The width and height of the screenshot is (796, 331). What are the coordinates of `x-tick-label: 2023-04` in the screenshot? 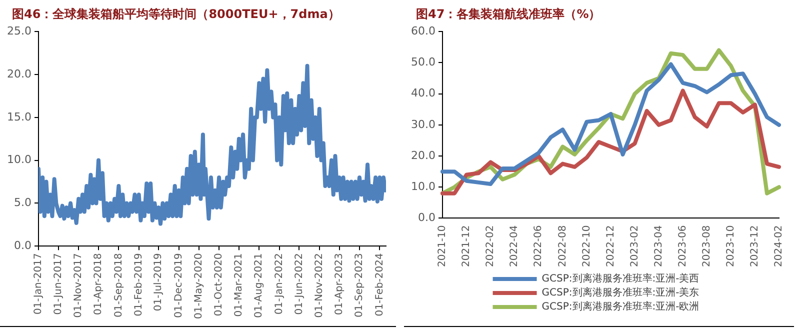 It's located at (658, 246).